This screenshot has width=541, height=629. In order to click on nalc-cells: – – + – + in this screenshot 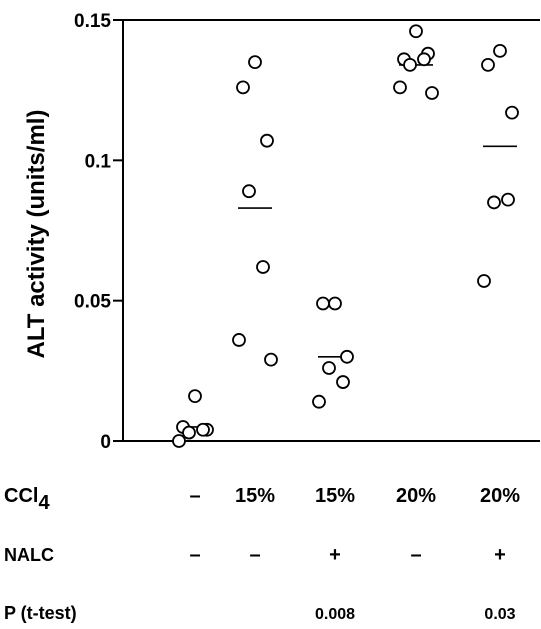, I will do `click(347, 555)`.